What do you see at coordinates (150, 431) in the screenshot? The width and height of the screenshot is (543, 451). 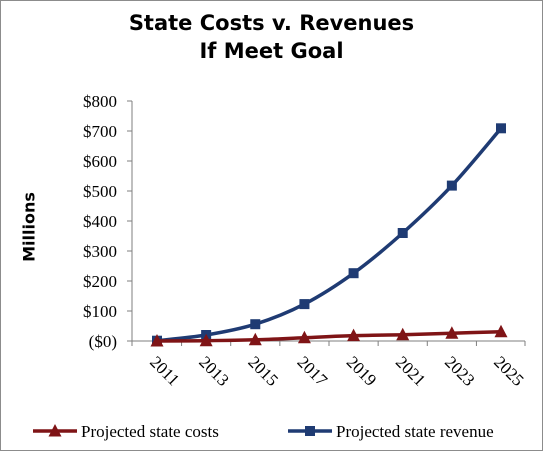 I see `legend-label-costs: Projected state costs` at bounding box center [150, 431].